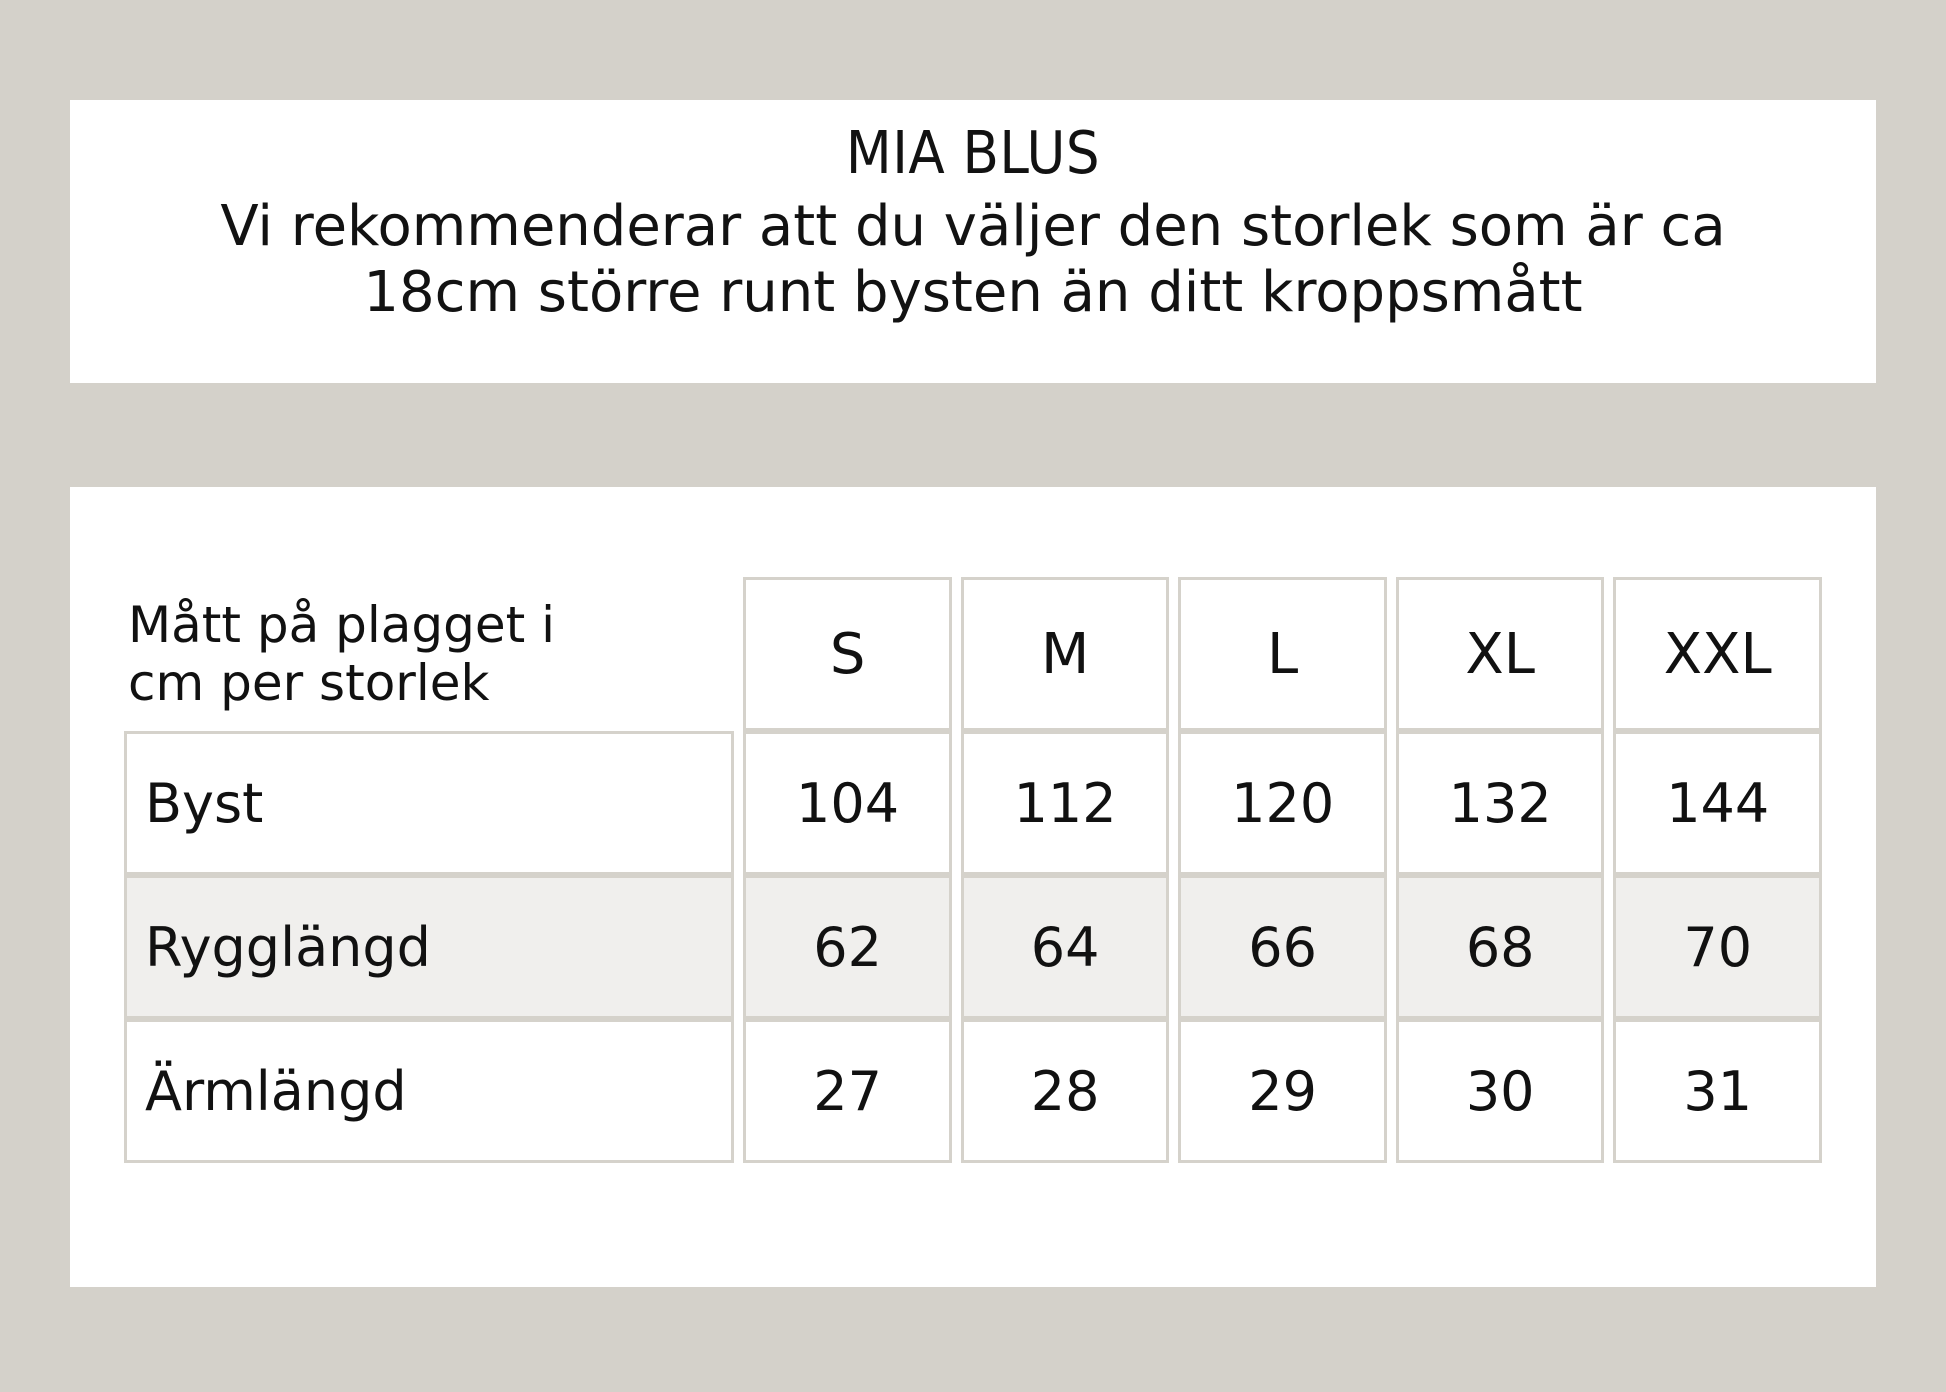 The image size is (1946, 1392). I want to click on table-row: Byst 104 112 120 132 144, so click(973, 803).